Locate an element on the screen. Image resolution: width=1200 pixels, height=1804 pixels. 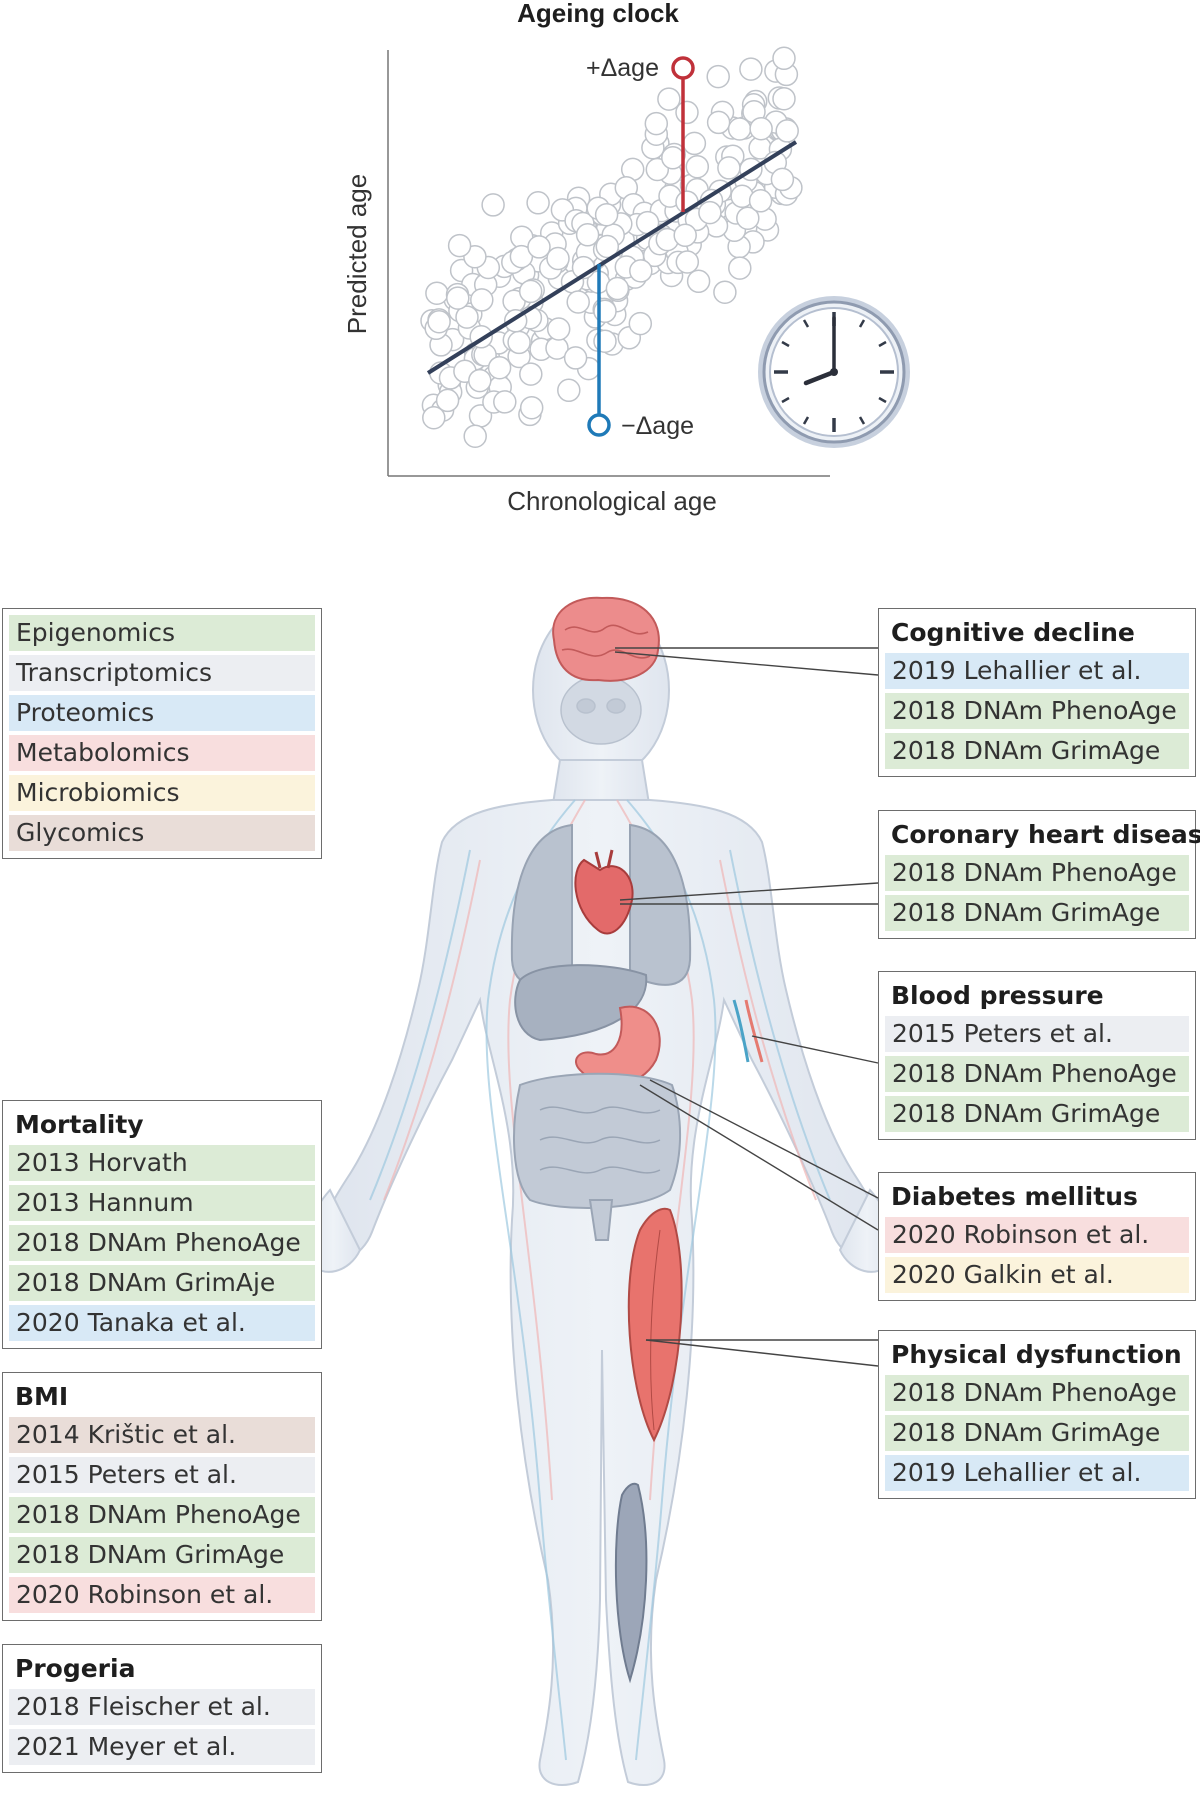
callout-lines is located at coordinates (746, 1007).